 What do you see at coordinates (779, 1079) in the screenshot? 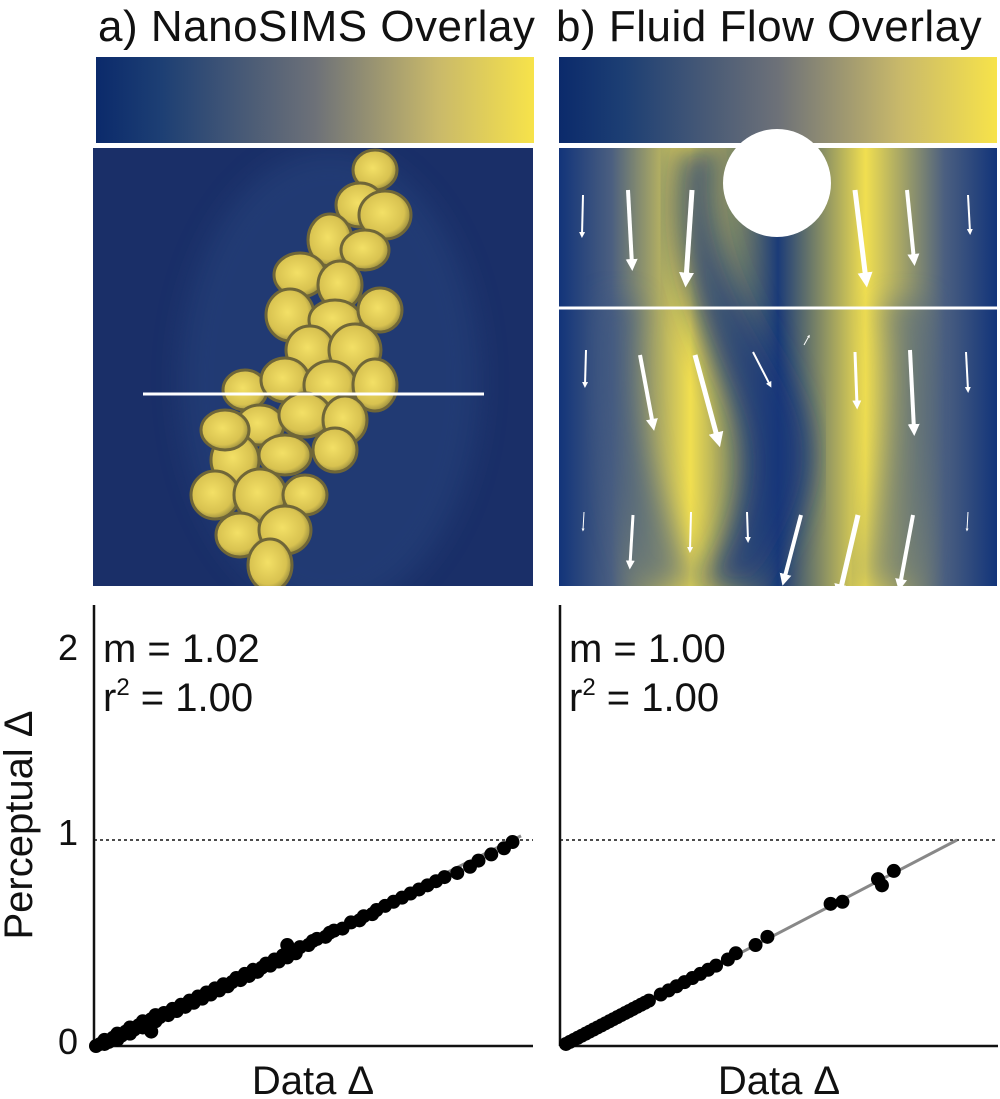
I see `plot-b-xlabel: Data Δ` at bounding box center [779, 1079].